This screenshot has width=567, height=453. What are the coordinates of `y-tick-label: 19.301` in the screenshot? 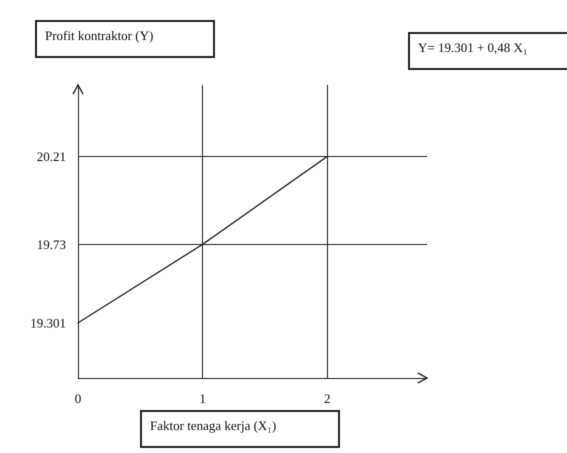 It's located at (48, 322).